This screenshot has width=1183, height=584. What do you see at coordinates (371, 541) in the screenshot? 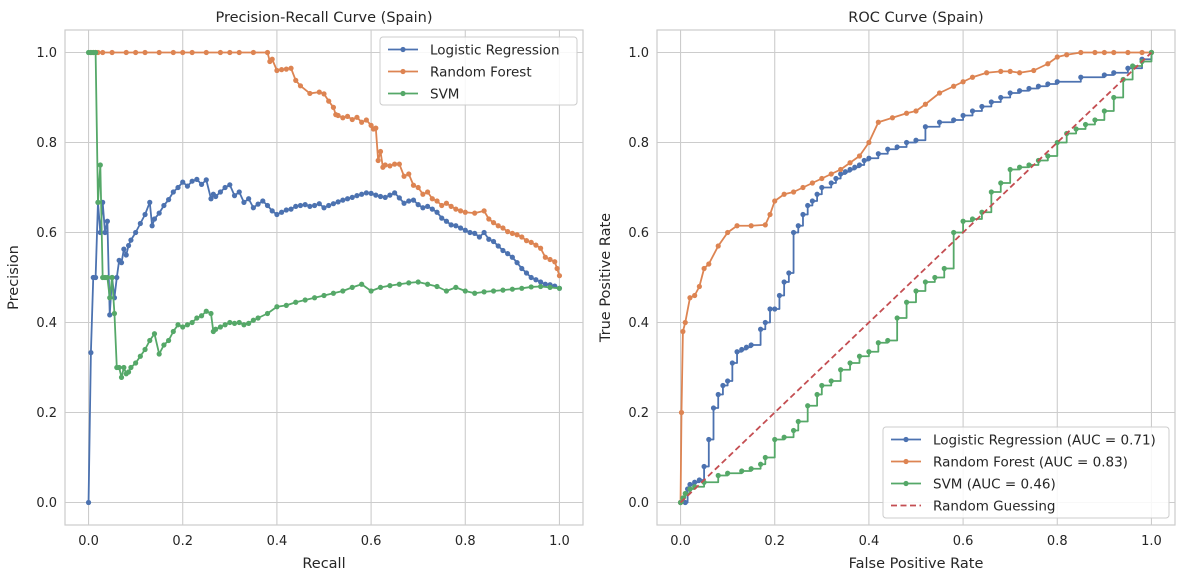
I see `x-tick-label: 0.6` at bounding box center [371, 541].